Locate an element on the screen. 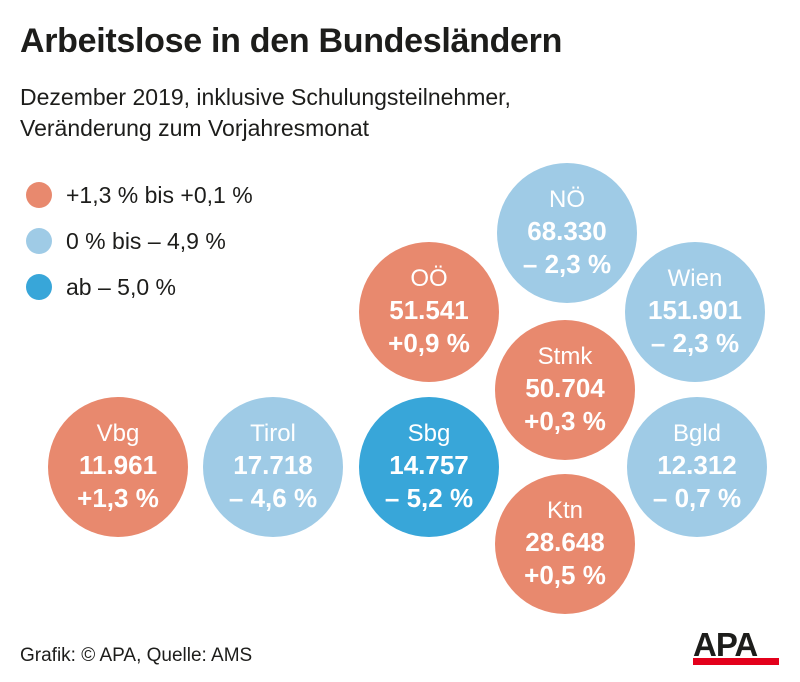  bubble-count-label: 151.901 is located at coordinates (695, 310).